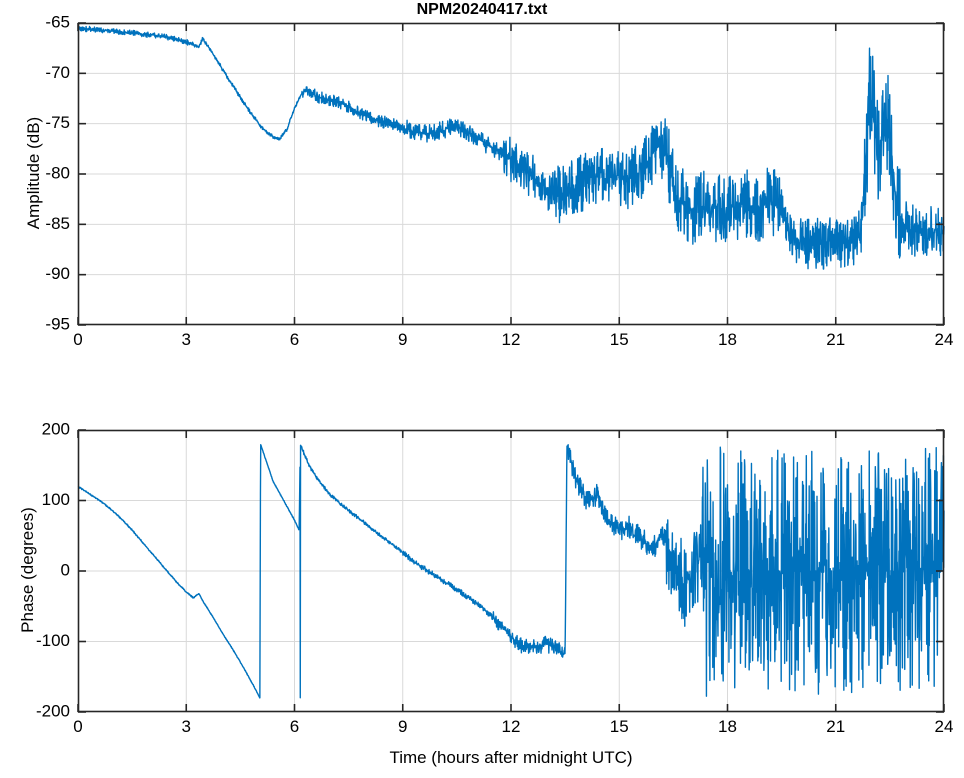 The width and height of the screenshot is (964, 778). I want to click on y-tick-label: -95, so click(57, 323).